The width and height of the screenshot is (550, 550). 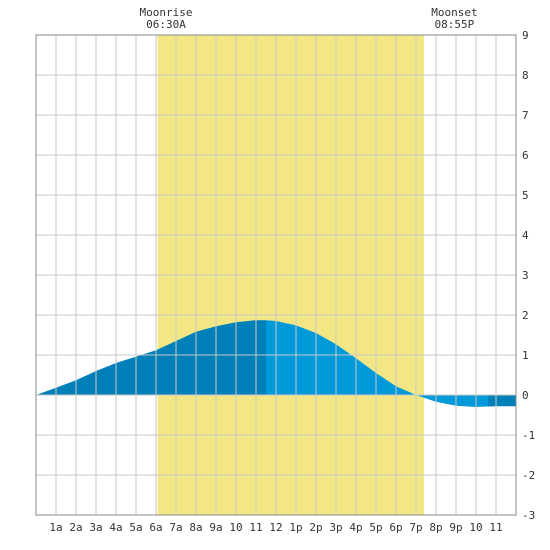 I want to click on tide-layer, so click(x=276, y=363).